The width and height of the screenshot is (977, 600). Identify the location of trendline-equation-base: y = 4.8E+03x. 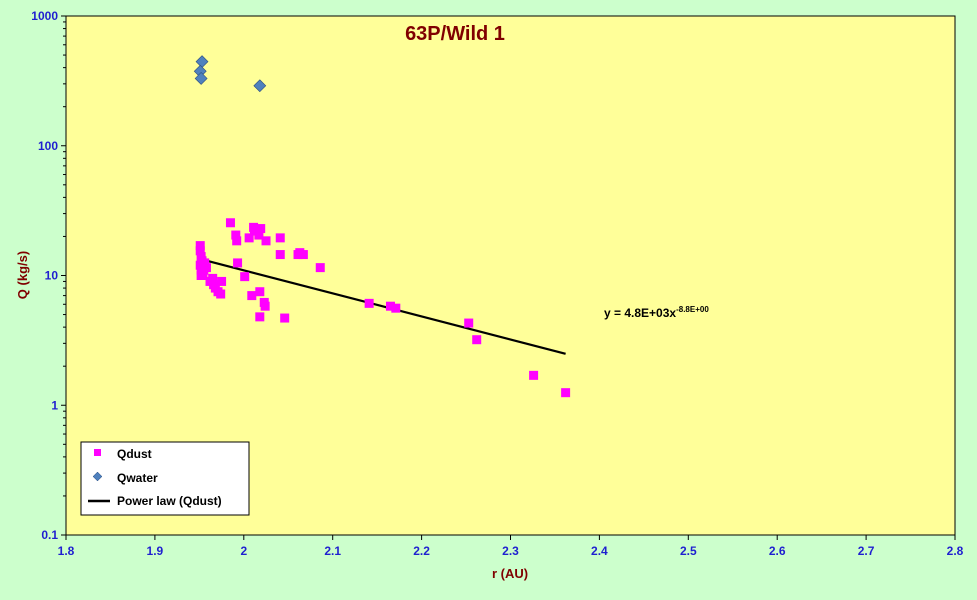
(640, 313).